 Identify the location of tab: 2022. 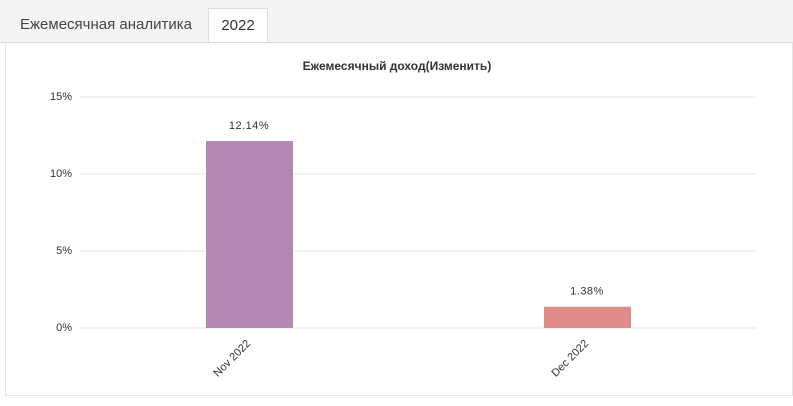
(238, 25).